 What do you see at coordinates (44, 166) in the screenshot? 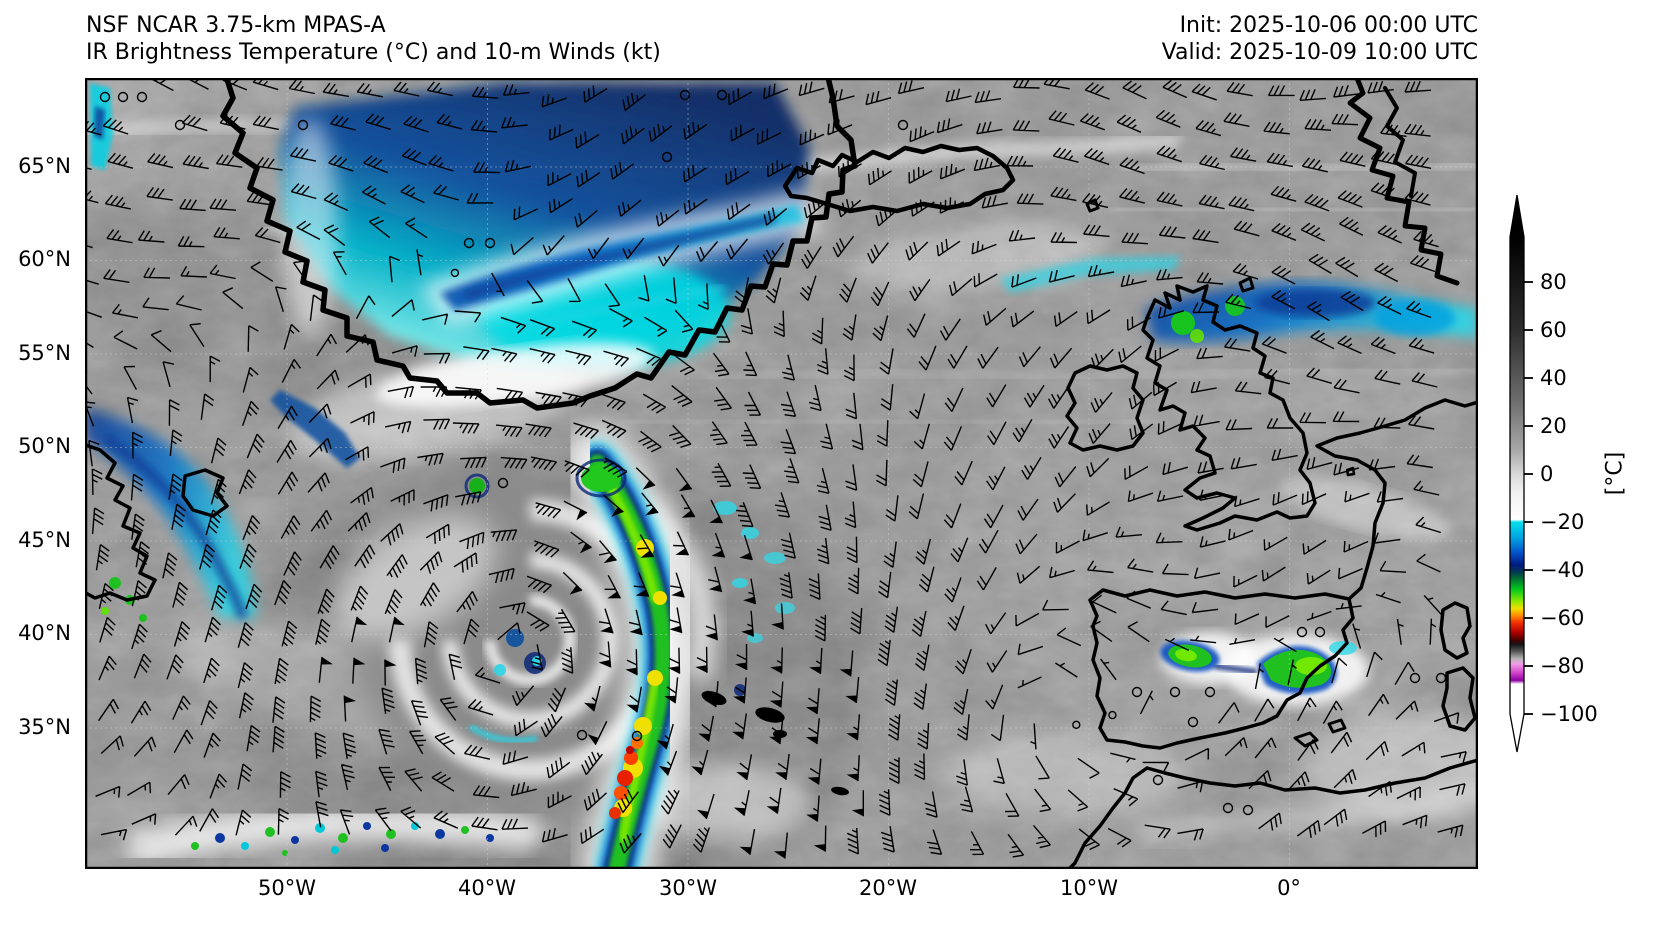
I see `y-tick-label: 65°N` at bounding box center [44, 166].